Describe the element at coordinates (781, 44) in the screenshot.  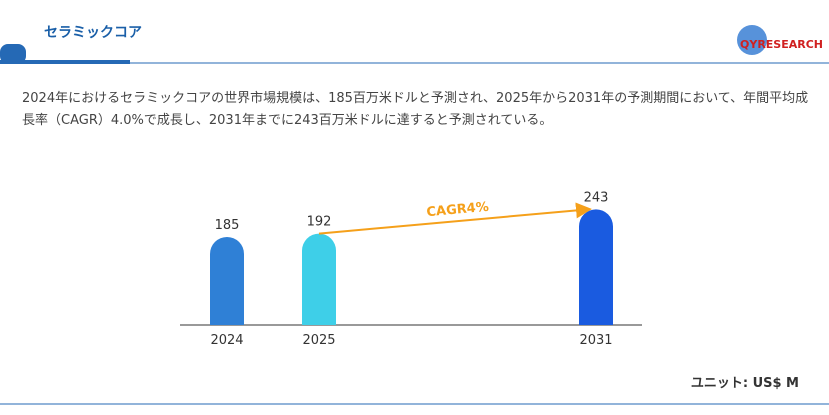
I see `logo: QYRESEARCH` at that location.